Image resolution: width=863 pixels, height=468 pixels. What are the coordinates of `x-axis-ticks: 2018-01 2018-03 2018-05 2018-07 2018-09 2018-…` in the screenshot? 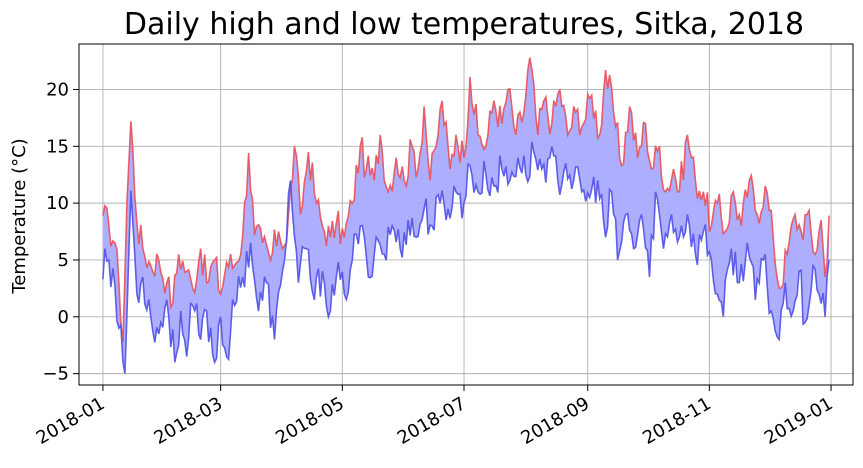 It's located at (435, 417).